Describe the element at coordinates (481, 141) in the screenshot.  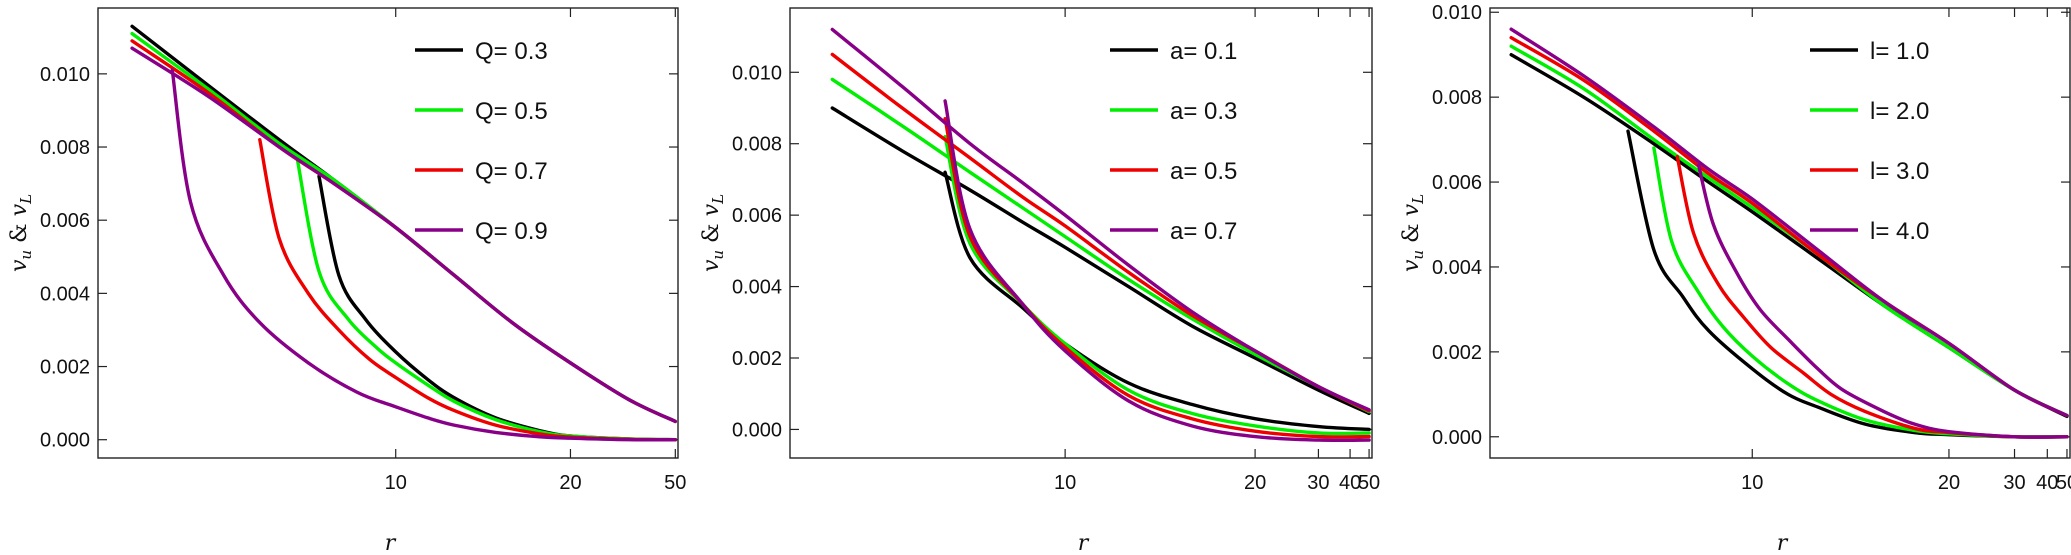
I see `legend: Q= 0.3 Q= 0.5 Q= 0.7 Q= 0.9` at that location.